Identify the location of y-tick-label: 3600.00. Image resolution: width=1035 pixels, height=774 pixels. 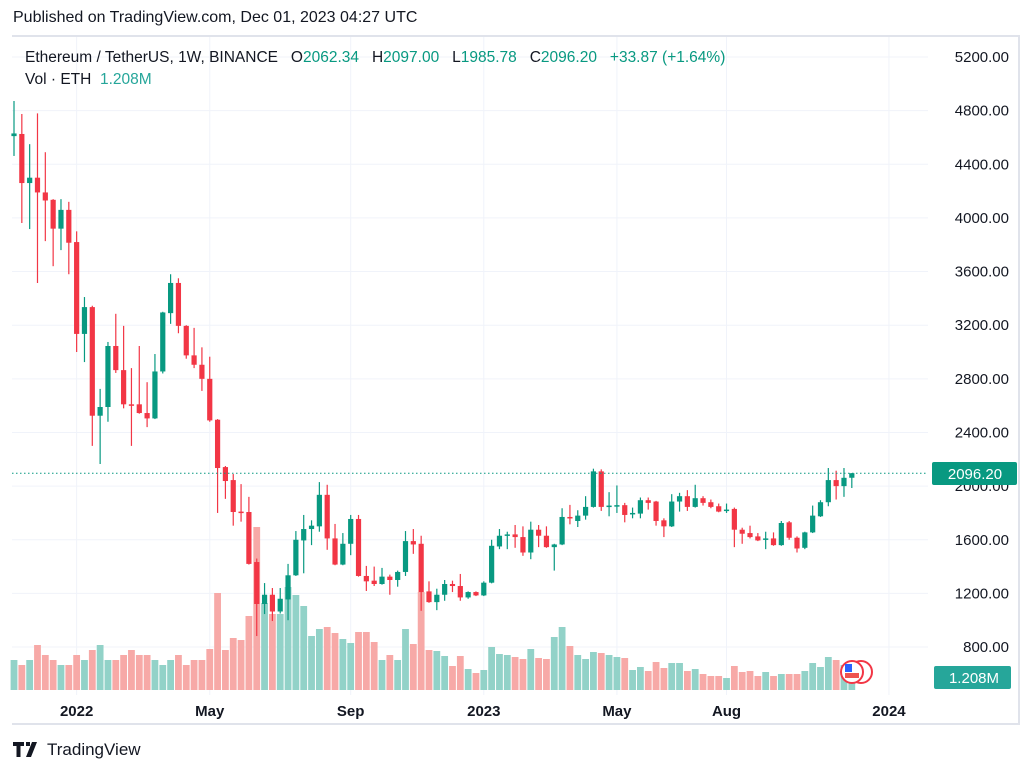
(982, 272).